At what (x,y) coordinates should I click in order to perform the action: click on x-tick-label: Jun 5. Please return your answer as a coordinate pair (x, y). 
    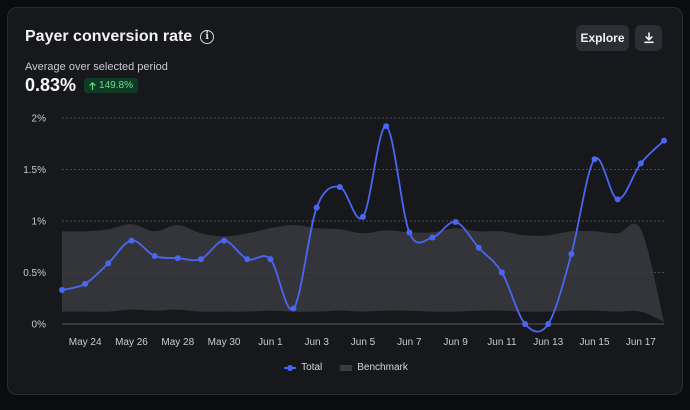
    Looking at the image, I should click on (363, 342).